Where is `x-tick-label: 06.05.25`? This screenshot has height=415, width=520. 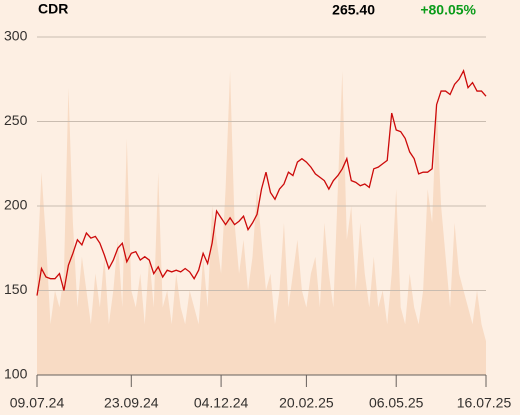 x-tick-label: 06.05.25 is located at coordinates (396, 403).